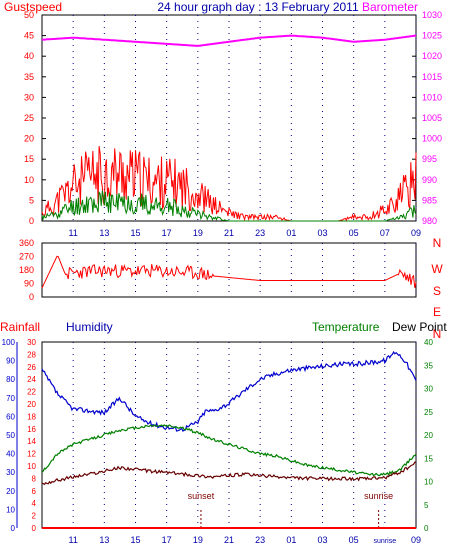 This screenshot has height=555, width=468. Describe the element at coordinates (34, 516) in the screenshot. I see `p3-rainfall-tick-label: 2` at that location.